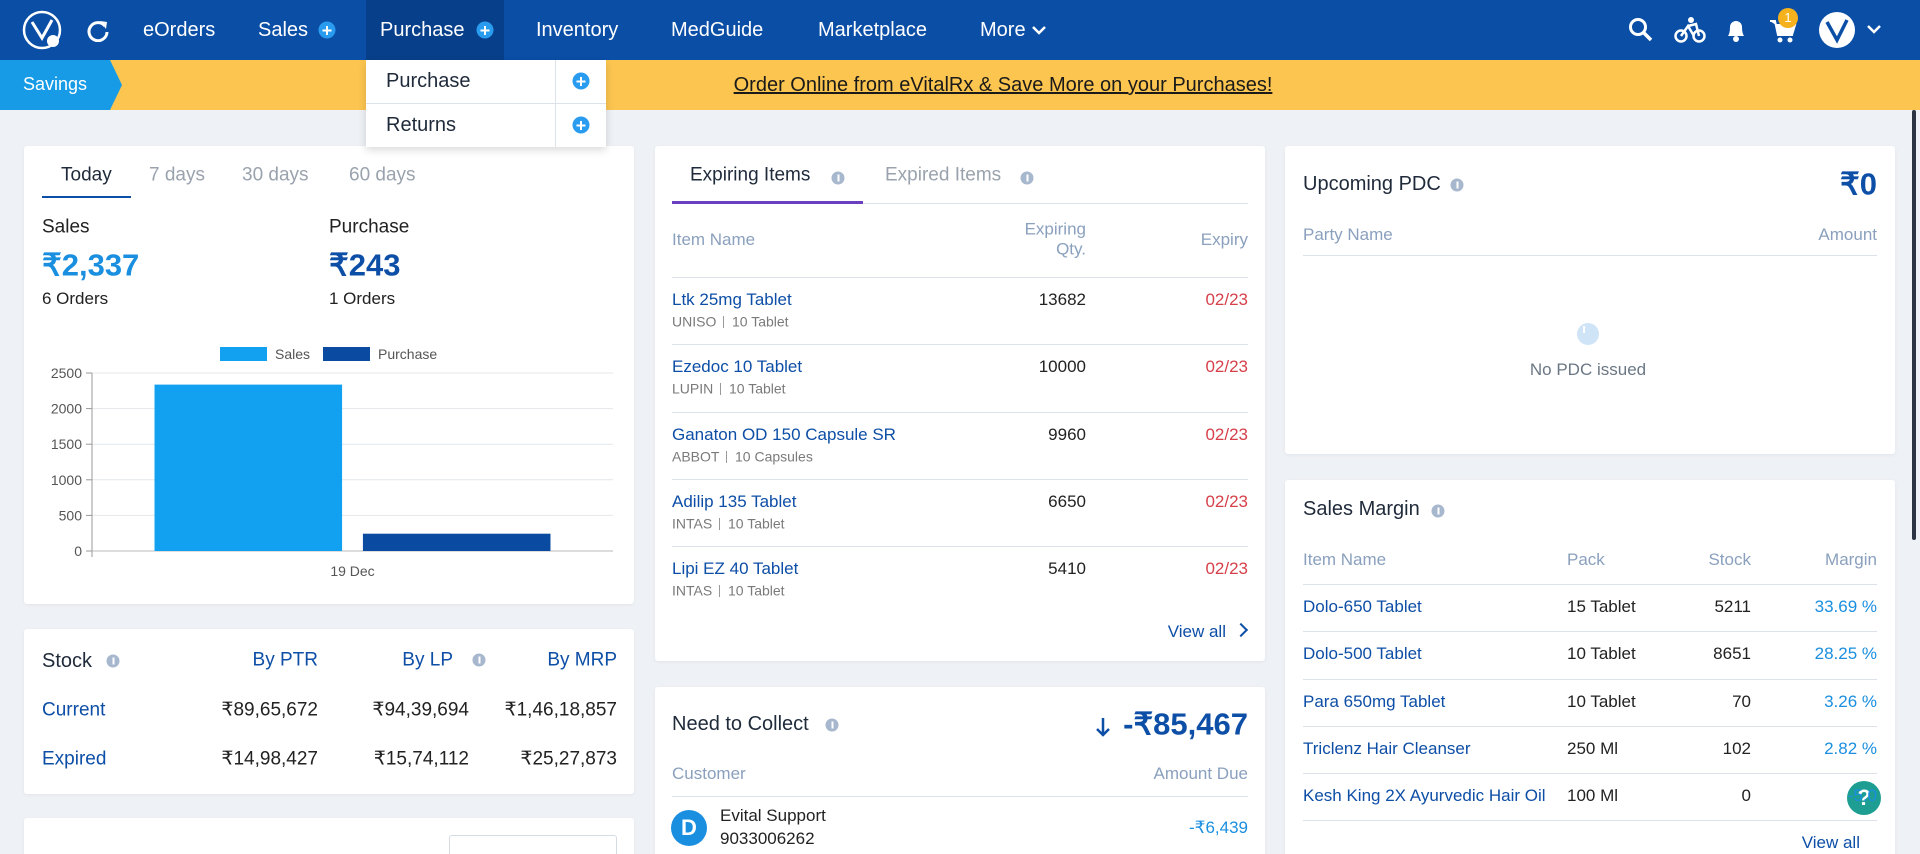  What do you see at coordinates (872, 30) in the screenshot?
I see `nav-item: Marketplace` at bounding box center [872, 30].